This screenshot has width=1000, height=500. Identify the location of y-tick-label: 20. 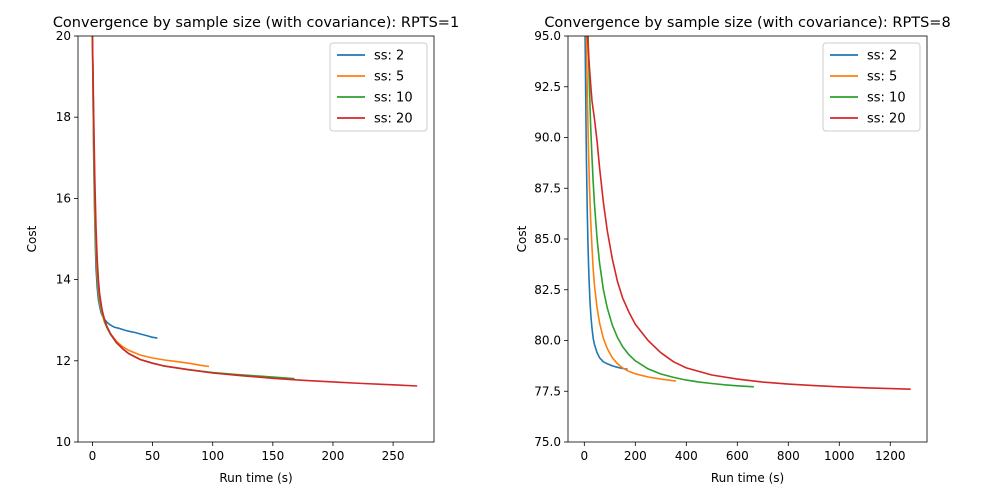
(63, 36).